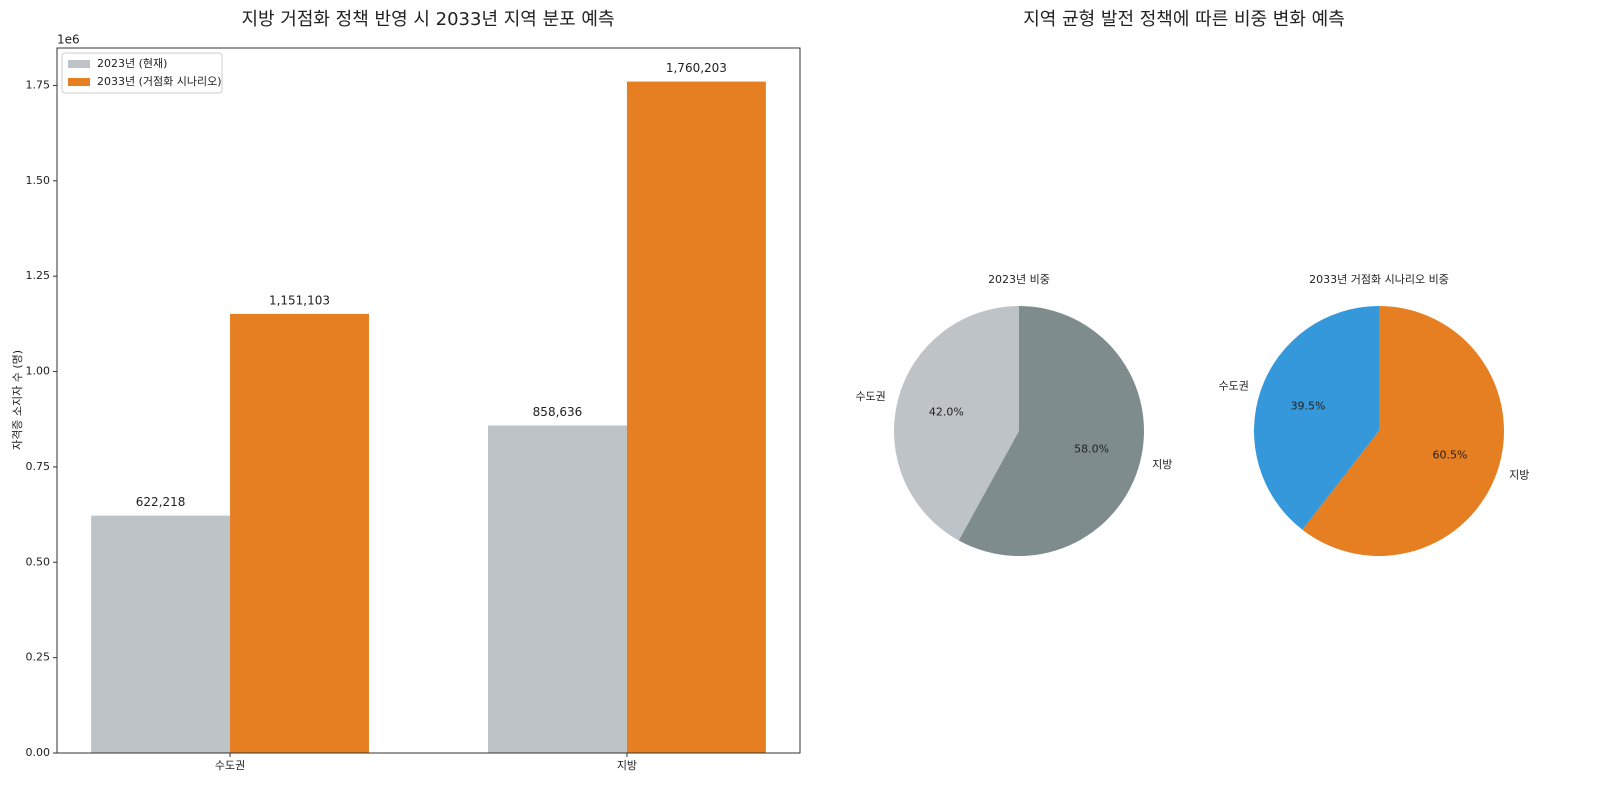 The height and width of the screenshot is (800, 1600). Describe the element at coordinates (1184, 19) in the screenshot. I see `pie-panel-title: 지역 균형 발전 정책에 따른 비중 변화 예측` at that location.